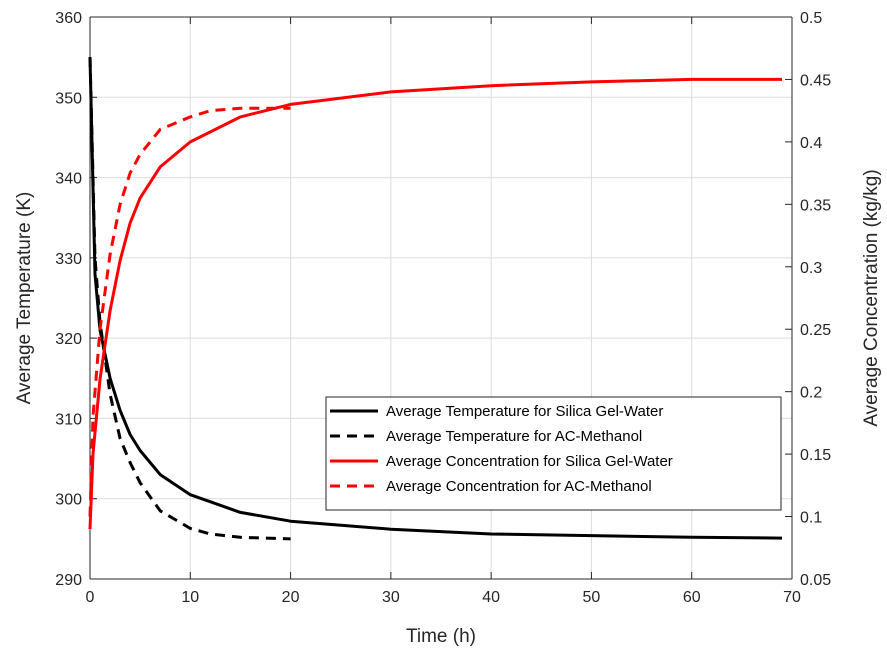 The image size is (887, 650). I want to click on y-right-tick-label: 0.2, so click(811, 393).